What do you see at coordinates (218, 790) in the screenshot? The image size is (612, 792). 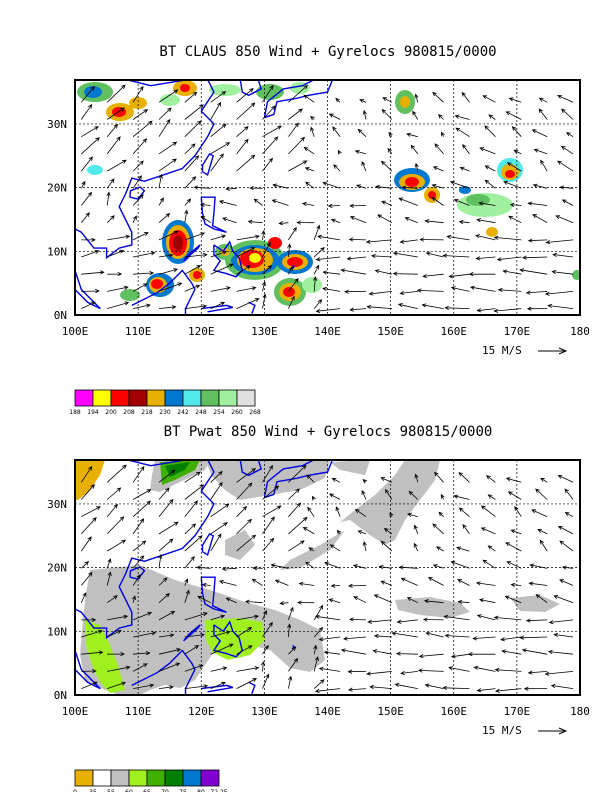 I see `colorbar-label: 72.25` at bounding box center [218, 790].